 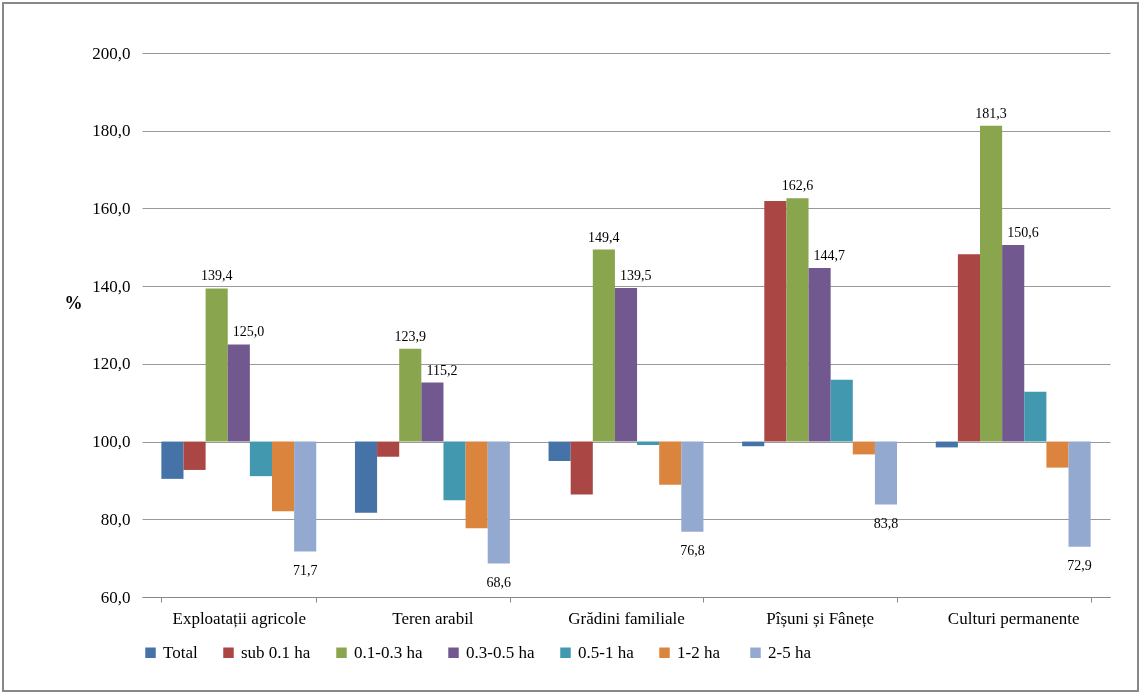 I want to click on data-label: 139,4, so click(x=216, y=276).